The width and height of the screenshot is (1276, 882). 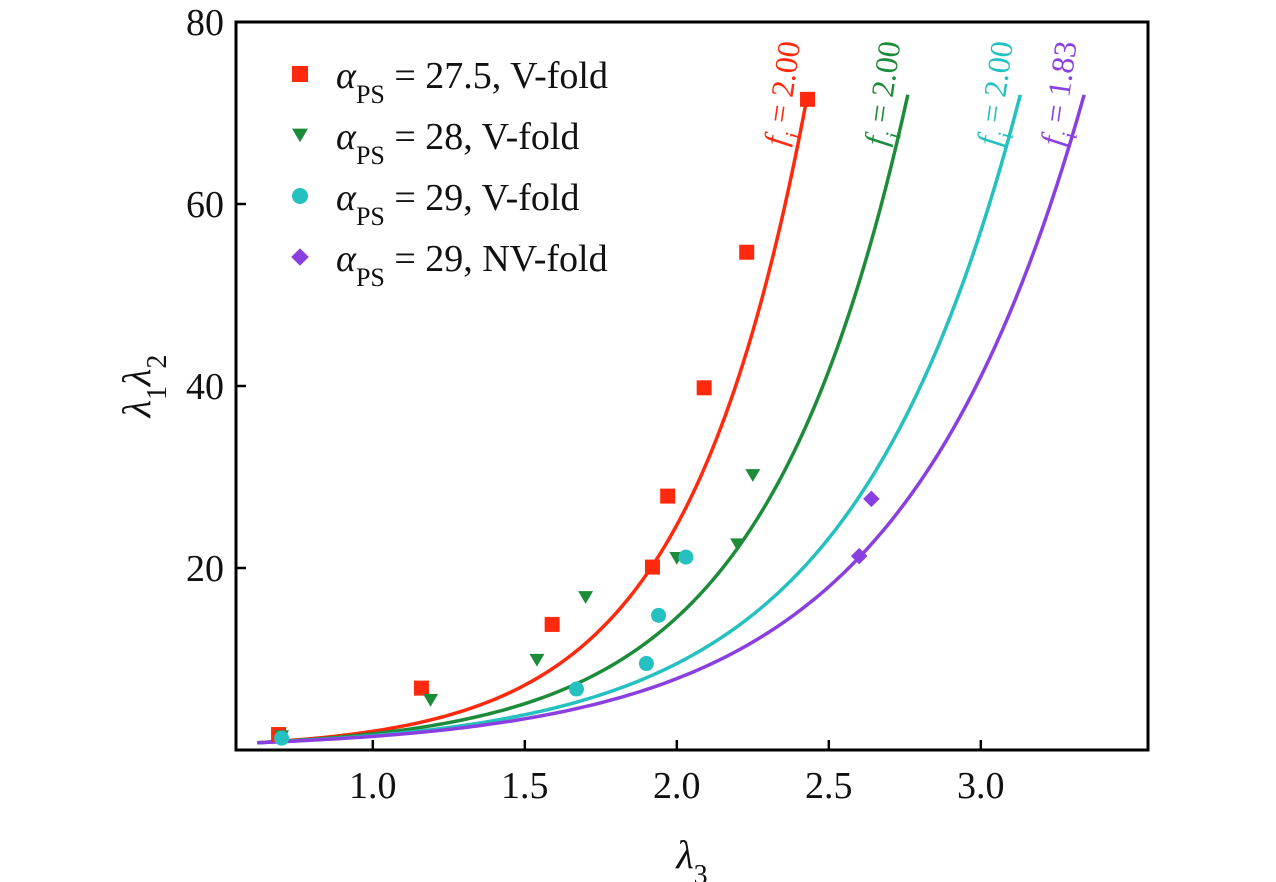 I want to click on fit-label: fi = 1.83, so click(x=1063, y=94).